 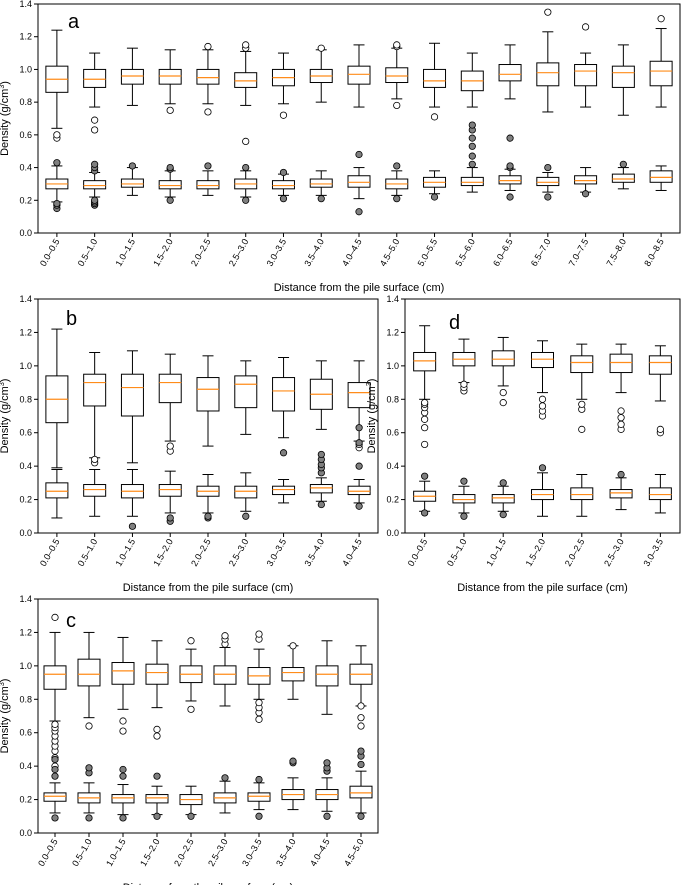 I want to click on x-tick-label: 3.5–4.0, so click(x=314, y=252).